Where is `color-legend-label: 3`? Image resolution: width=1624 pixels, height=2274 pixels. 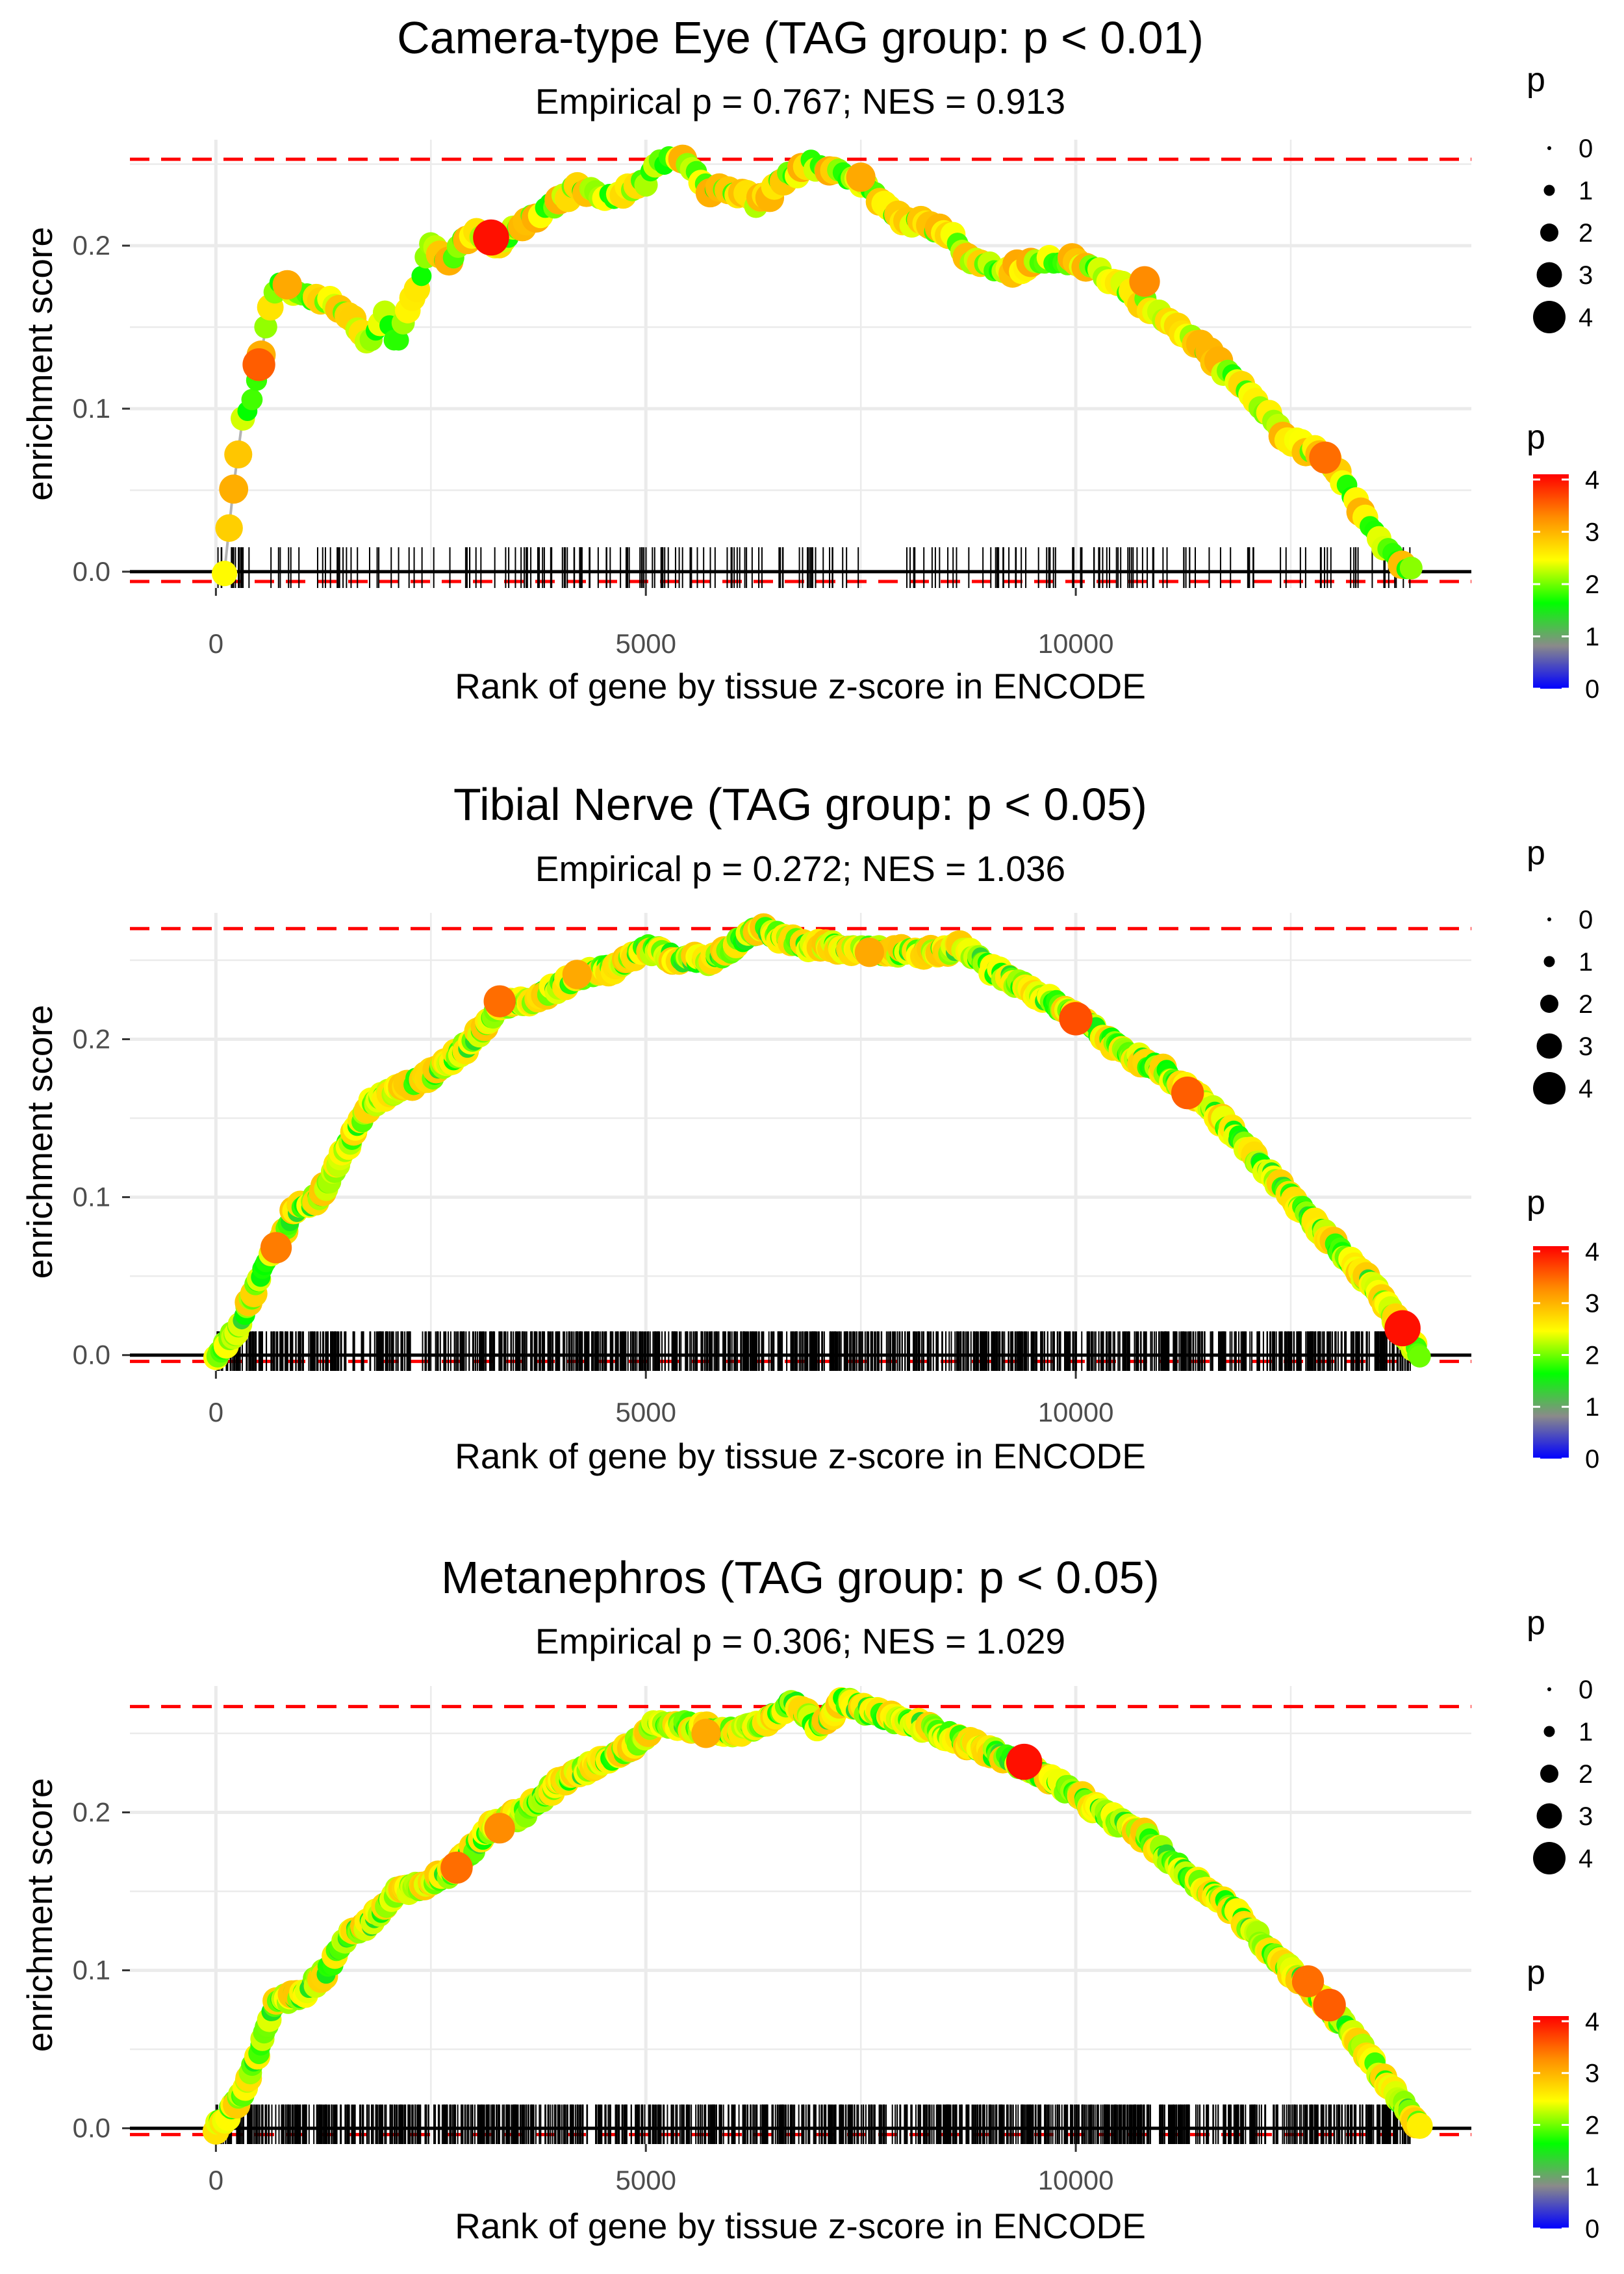
color-legend-label: 3 is located at coordinates (1592, 532).